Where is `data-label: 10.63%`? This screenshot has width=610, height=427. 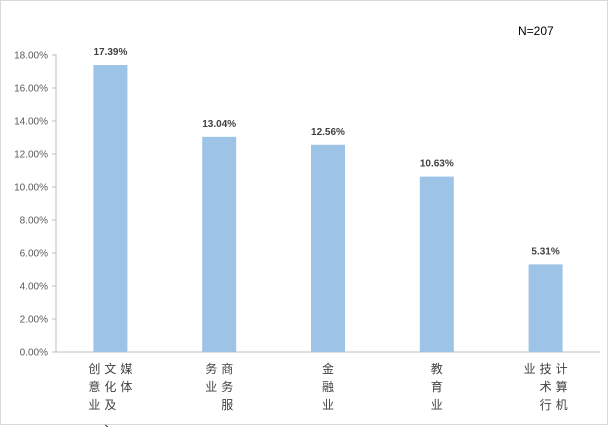 data-label: 10.63% is located at coordinates (437, 164).